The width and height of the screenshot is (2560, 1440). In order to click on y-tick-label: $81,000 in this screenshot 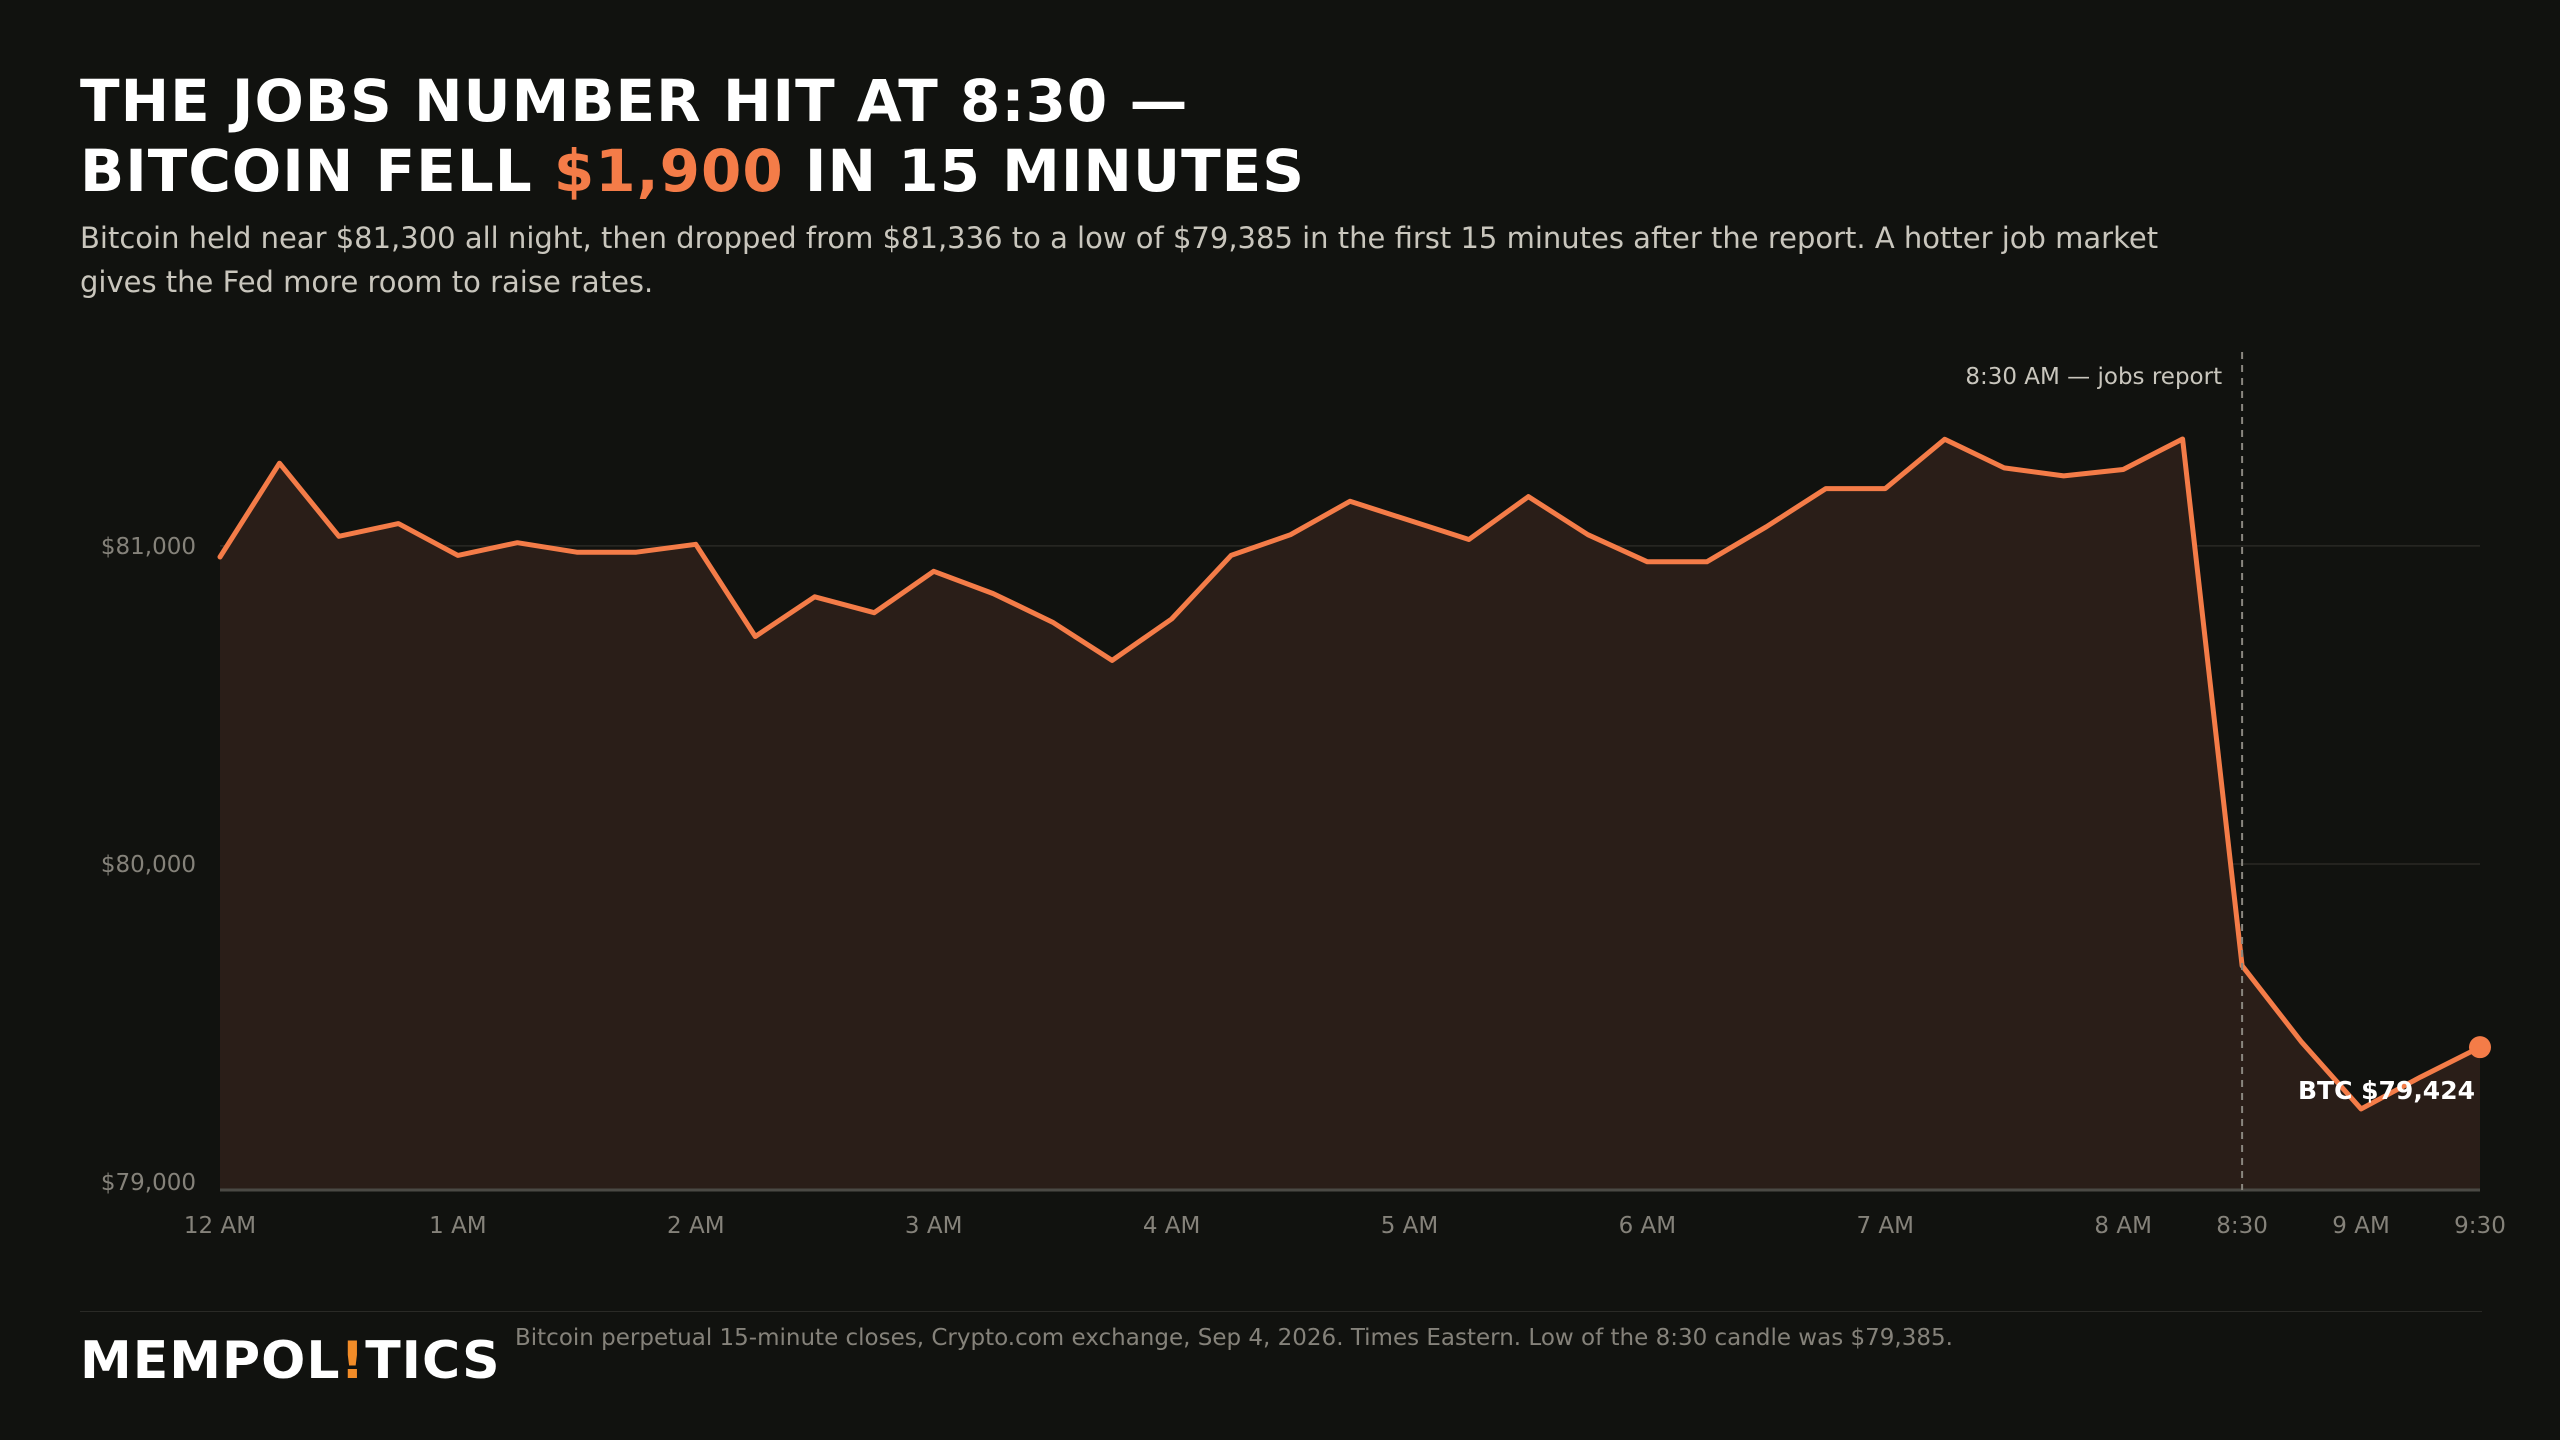, I will do `click(148, 547)`.